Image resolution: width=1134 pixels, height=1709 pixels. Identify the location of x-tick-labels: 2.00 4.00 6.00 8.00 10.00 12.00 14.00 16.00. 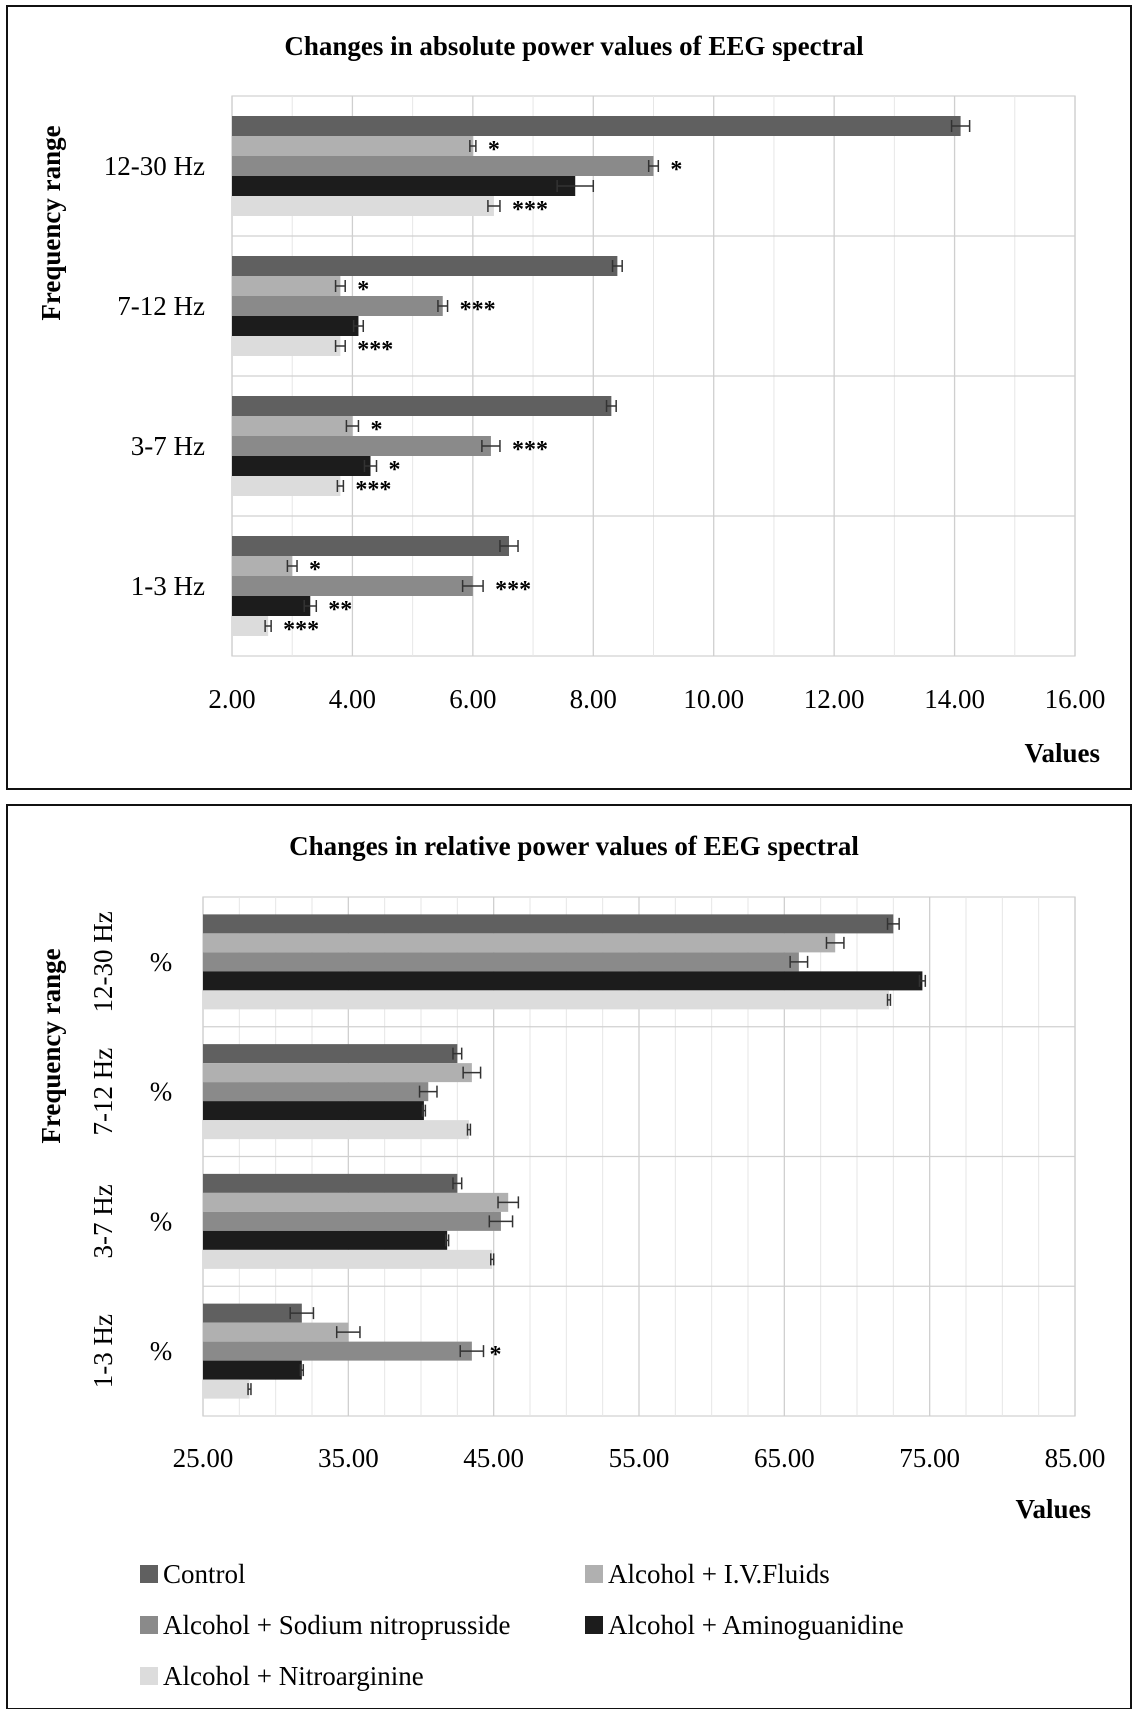
(656, 699).